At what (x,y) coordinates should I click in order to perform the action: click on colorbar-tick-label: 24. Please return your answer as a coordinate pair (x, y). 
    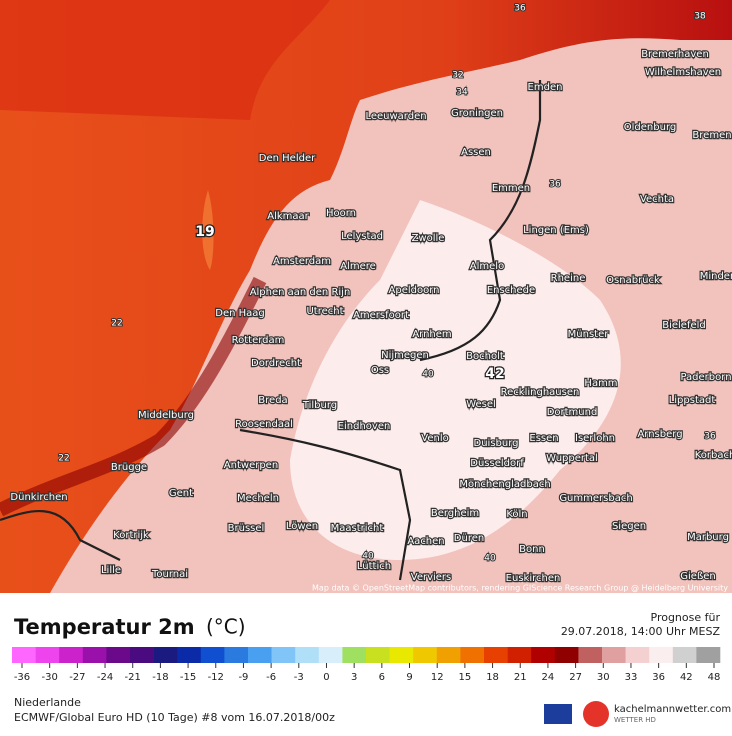
    Looking at the image, I should click on (548, 677).